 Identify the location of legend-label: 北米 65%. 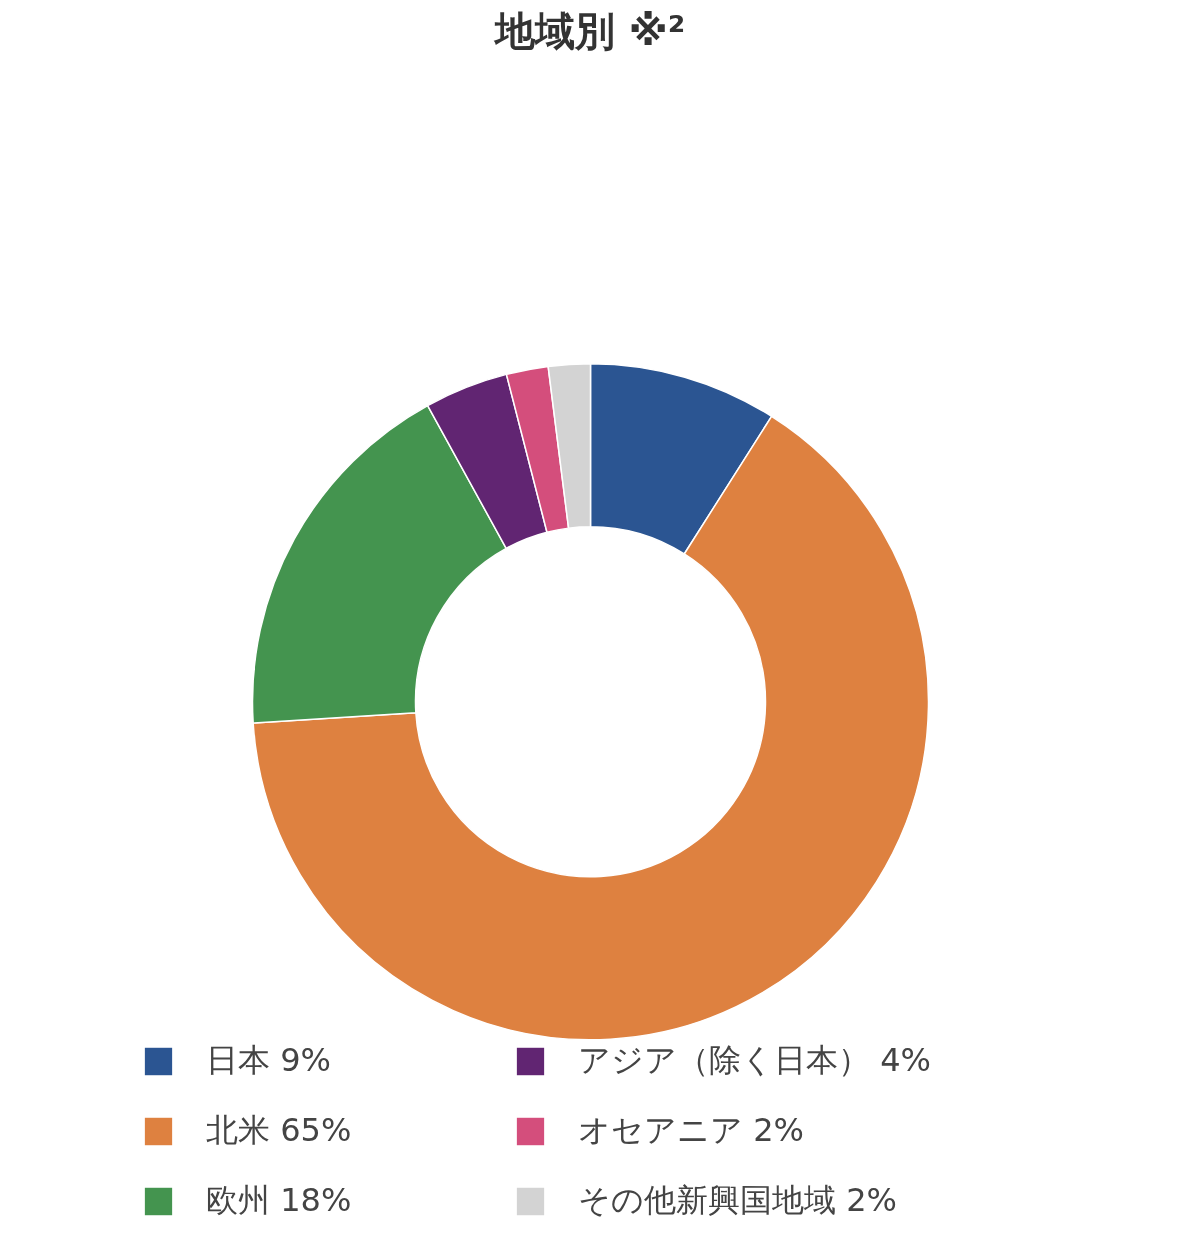
(279, 1130).